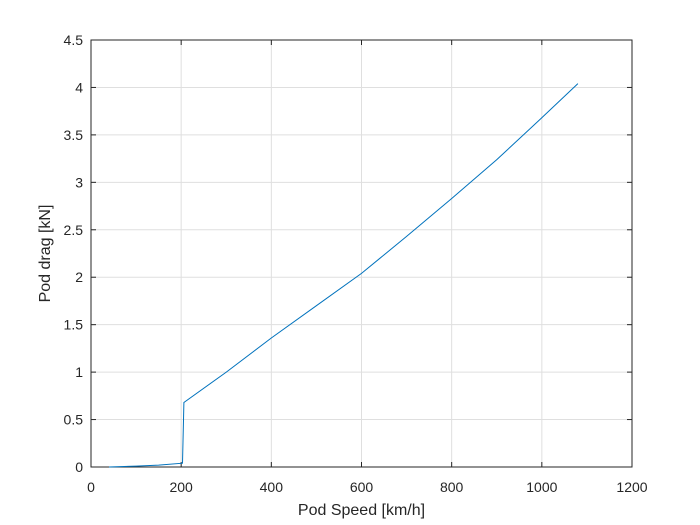 The height and width of the screenshot is (525, 700). I want to click on x-tick-label: 1200, so click(631, 487).